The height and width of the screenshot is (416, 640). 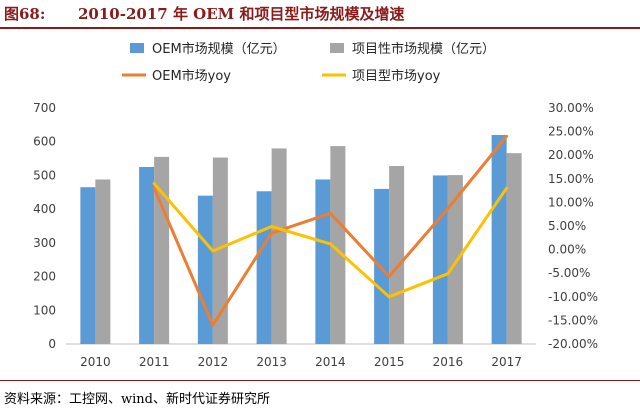 I want to click on x-tick-label: 2017, so click(x=506, y=362).